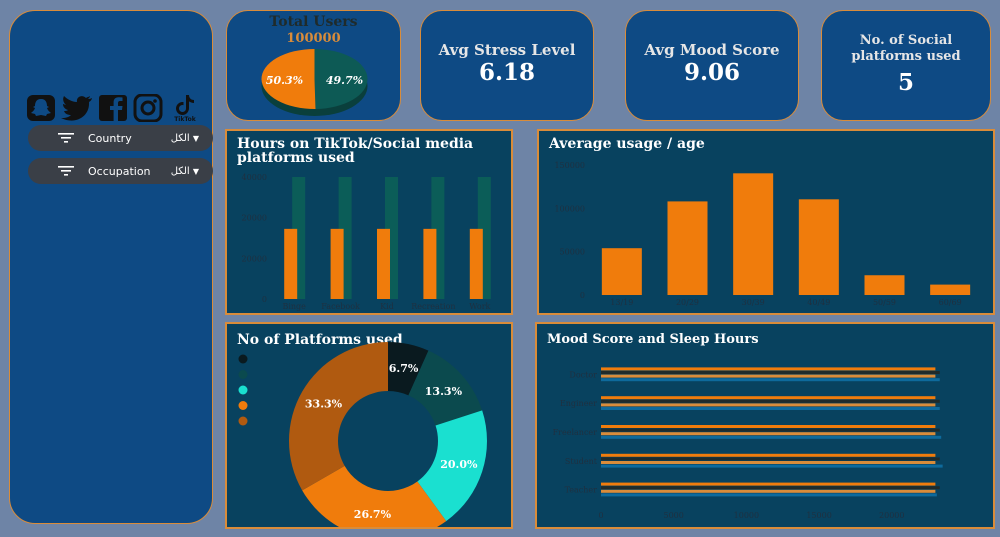 This screenshot has width=1000, height=537. I want to click on tiktok-icon, so click(185, 104).